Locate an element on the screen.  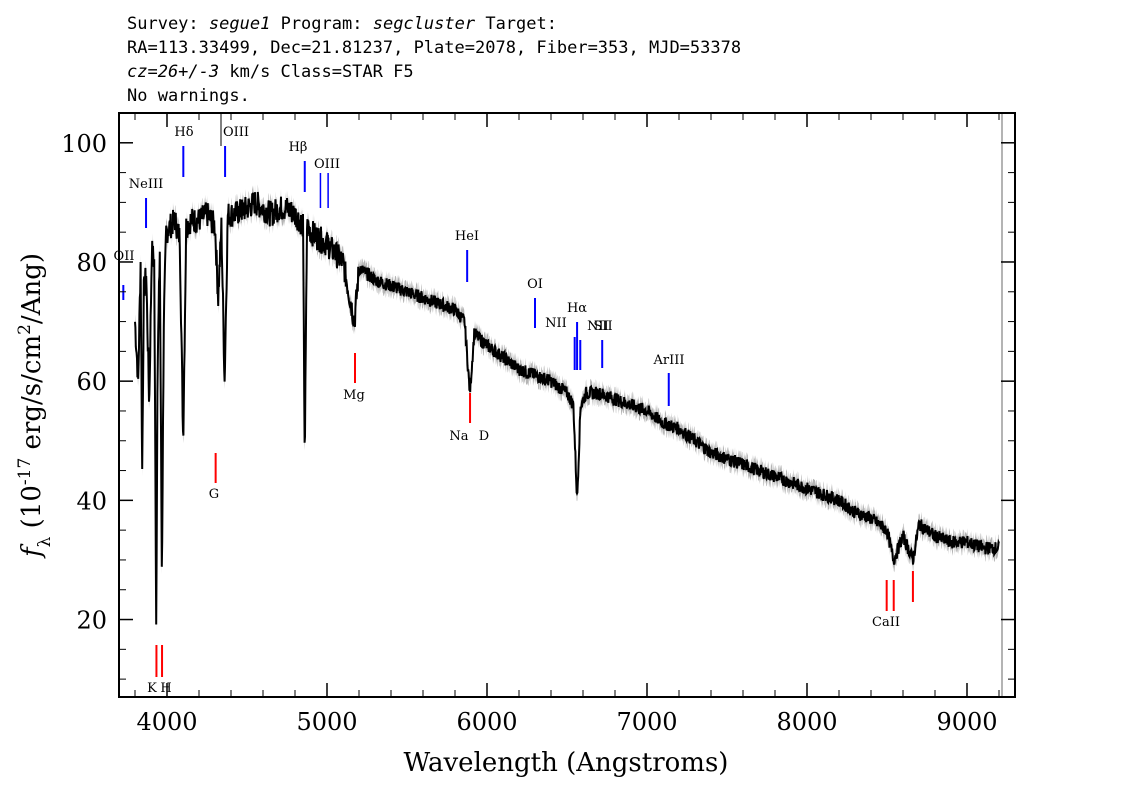
y-axis-title: fλ (10-17 erg/s/cm2/Ang) is located at coordinates (35, 406).